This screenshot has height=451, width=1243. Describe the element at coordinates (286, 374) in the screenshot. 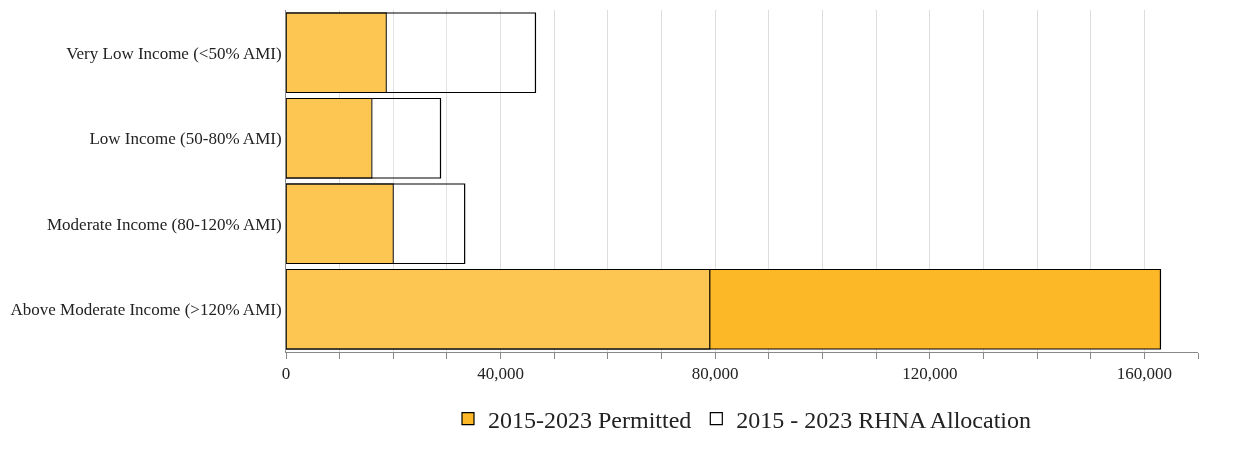

I see `x-tick-label: 0` at that location.